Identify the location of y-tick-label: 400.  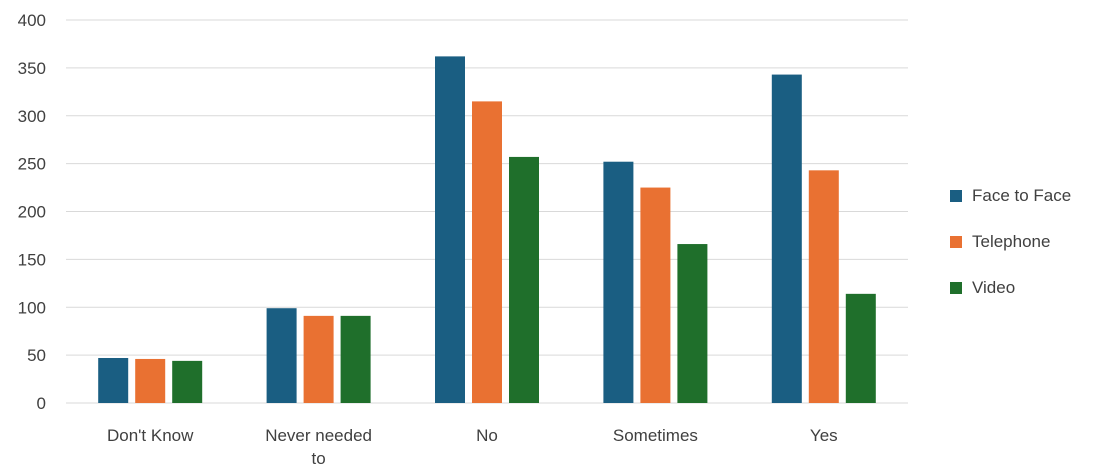
(32, 20).